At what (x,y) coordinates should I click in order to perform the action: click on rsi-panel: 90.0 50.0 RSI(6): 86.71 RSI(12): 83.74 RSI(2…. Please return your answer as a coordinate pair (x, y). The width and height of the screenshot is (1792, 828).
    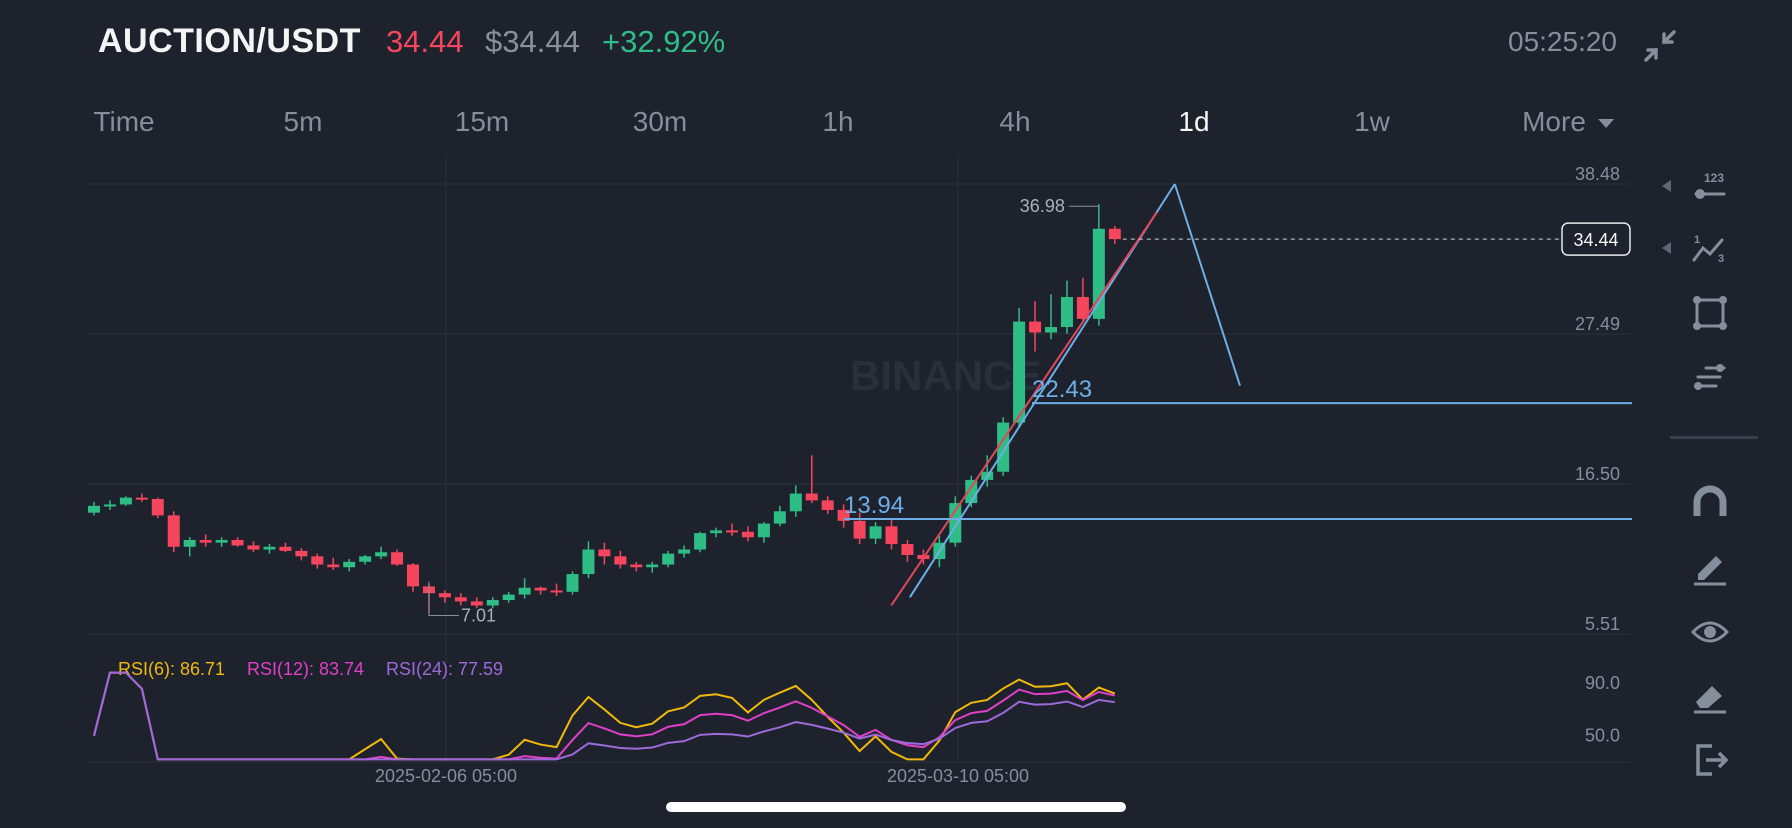
    Looking at the image, I should click on (856, 710).